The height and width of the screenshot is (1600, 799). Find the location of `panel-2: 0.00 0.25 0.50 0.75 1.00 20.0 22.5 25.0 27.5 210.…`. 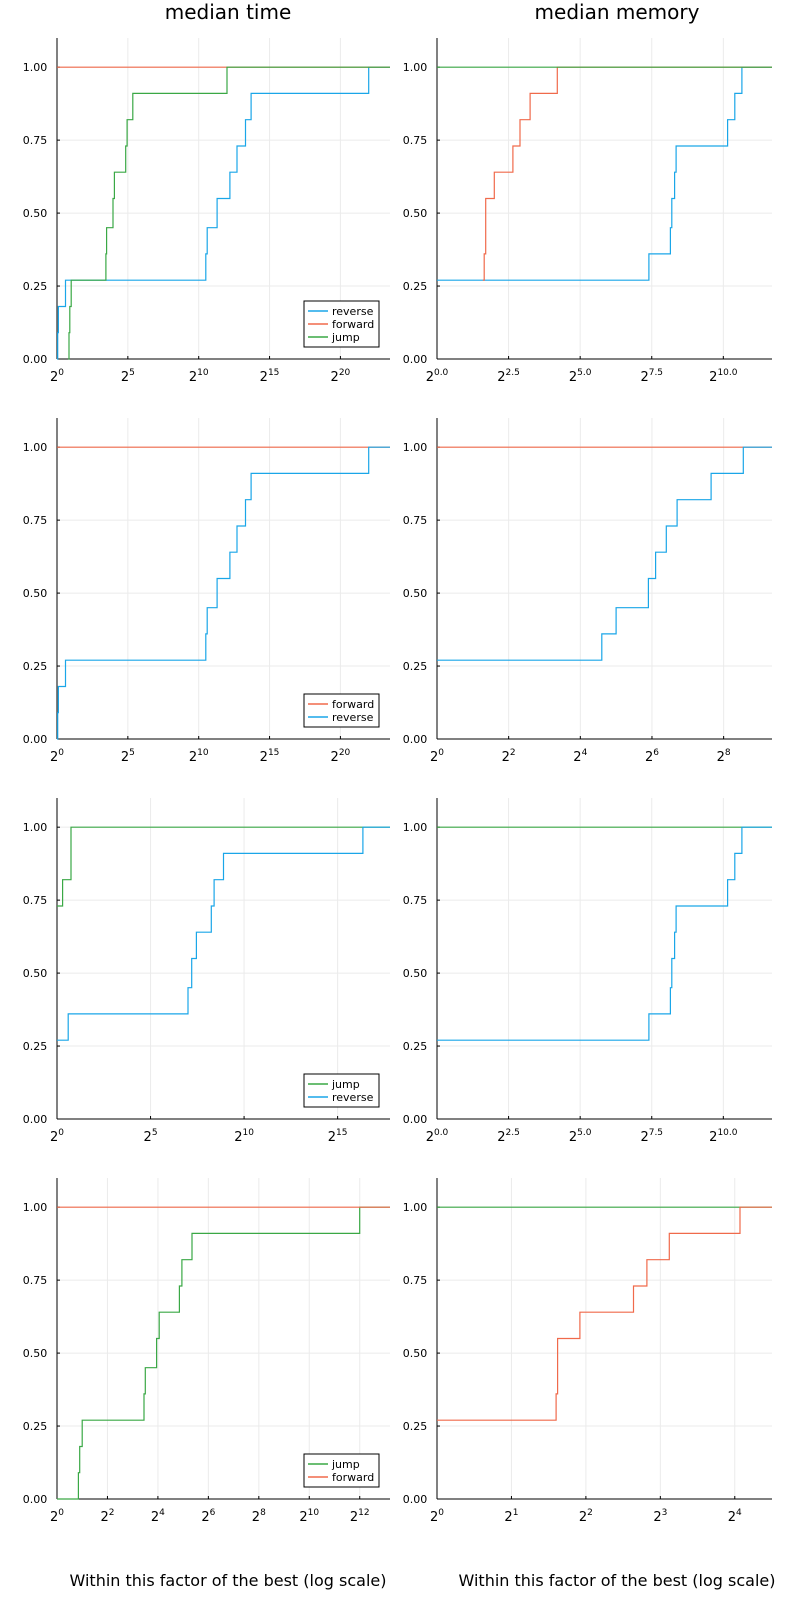

panel-2: 0.00 0.25 0.50 0.75 1.00 20.0 22.5 25.0 27.5 210.… is located at coordinates (587, 211).